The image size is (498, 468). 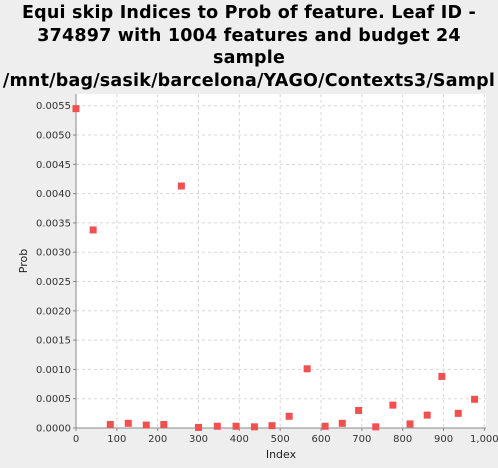 What do you see at coordinates (53, 311) in the screenshot?
I see `y-tick-label: 0.0020` at bounding box center [53, 311].